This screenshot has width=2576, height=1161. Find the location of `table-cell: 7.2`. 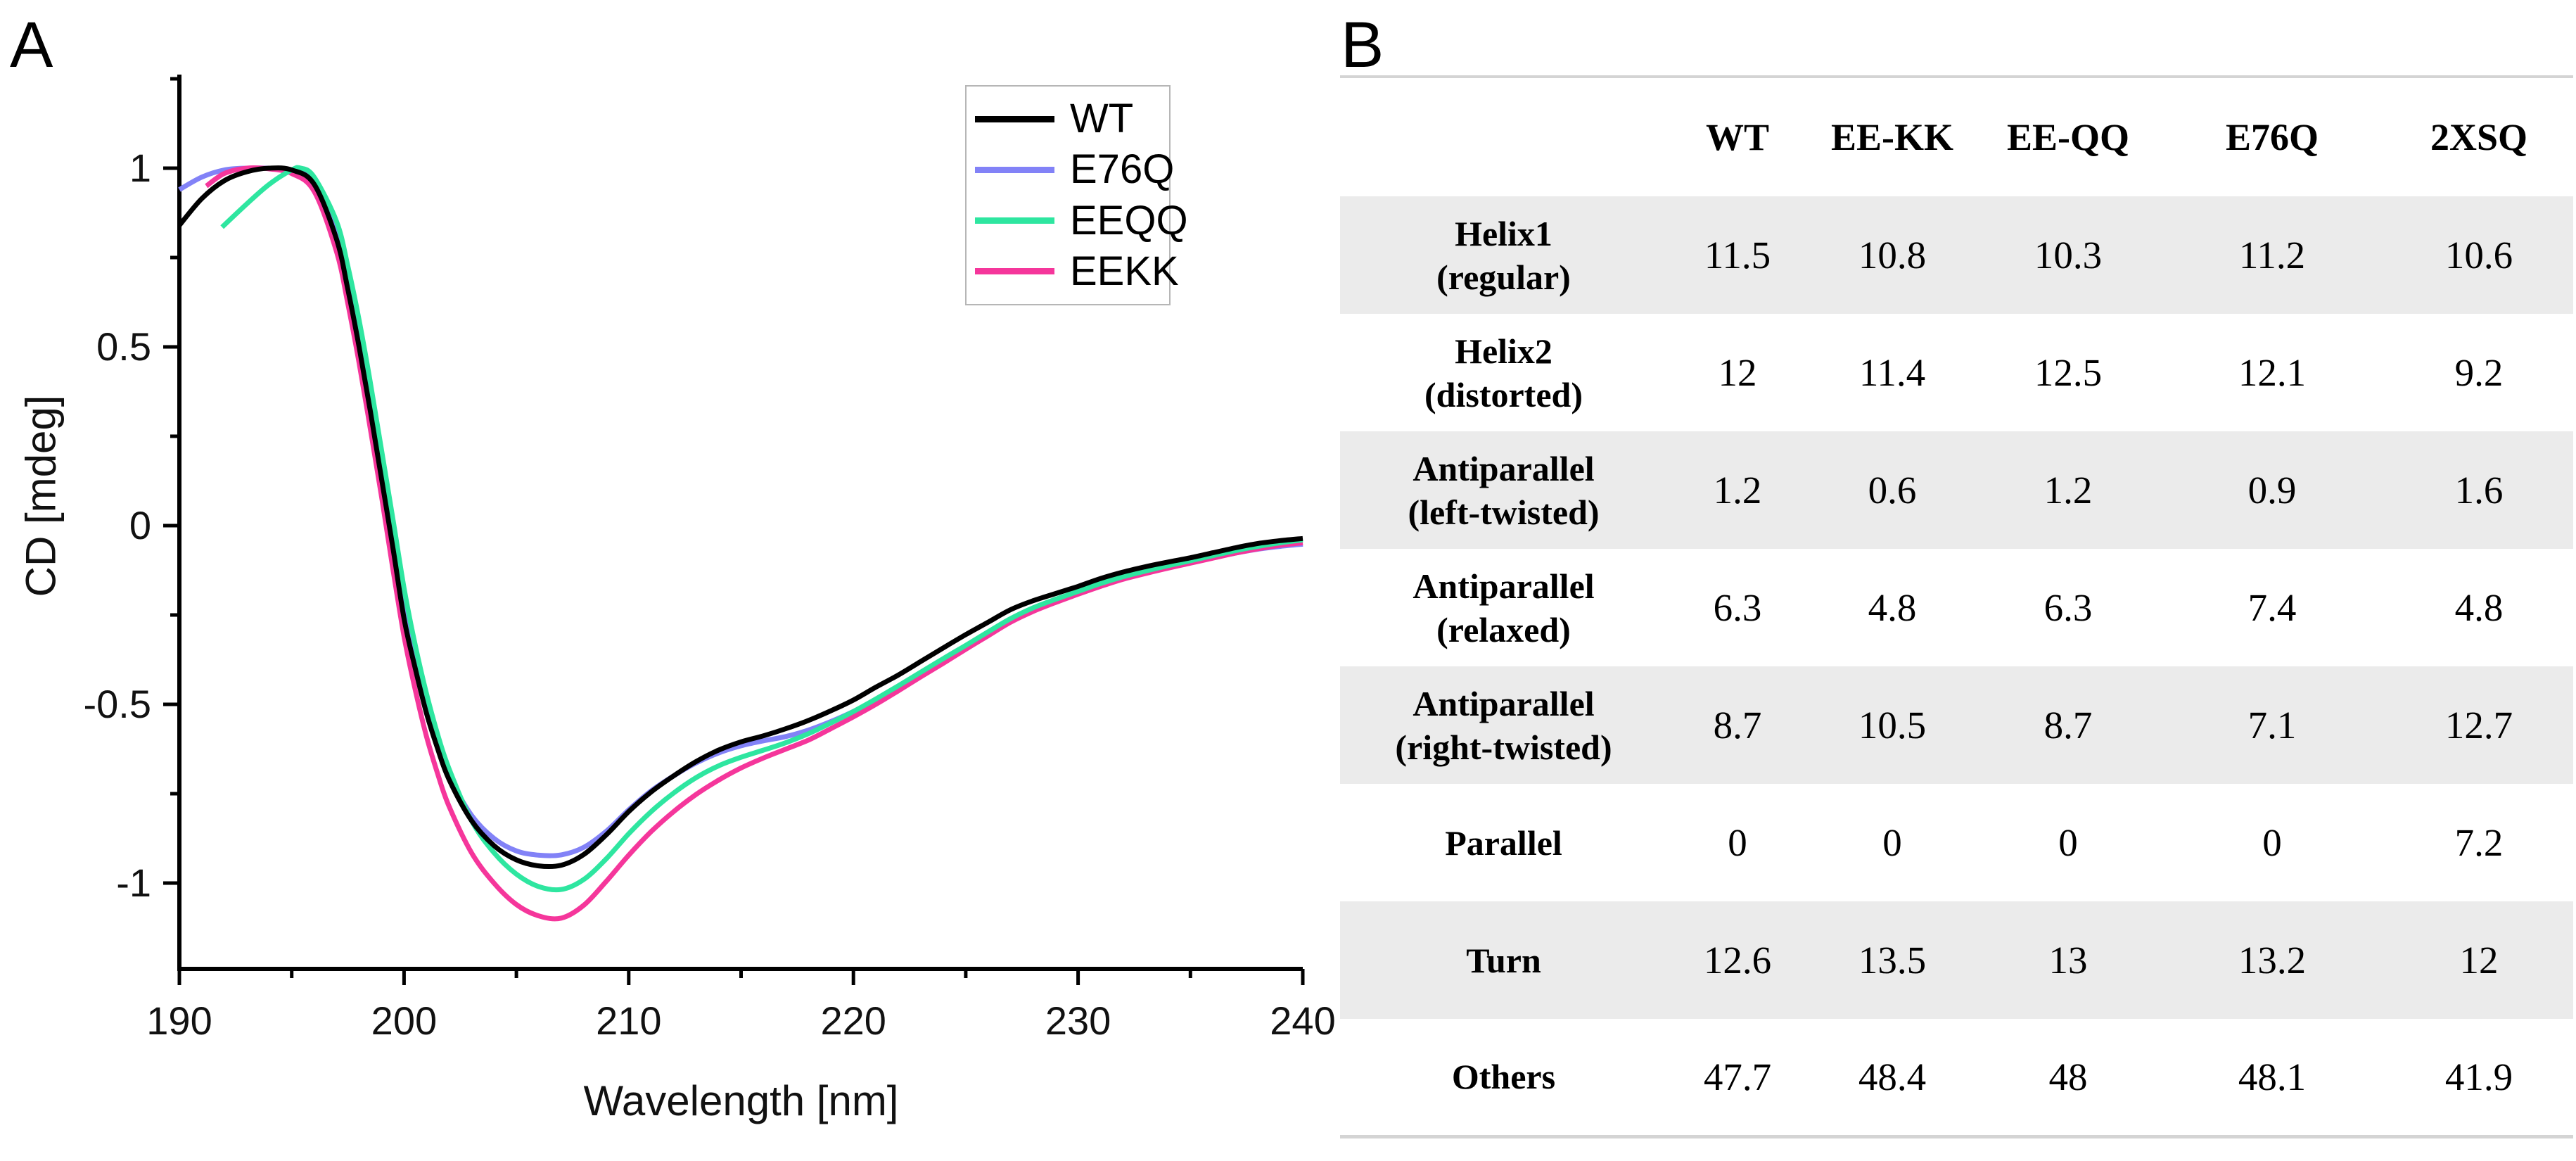

table-cell: 7.2 is located at coordinates (2479, 842).